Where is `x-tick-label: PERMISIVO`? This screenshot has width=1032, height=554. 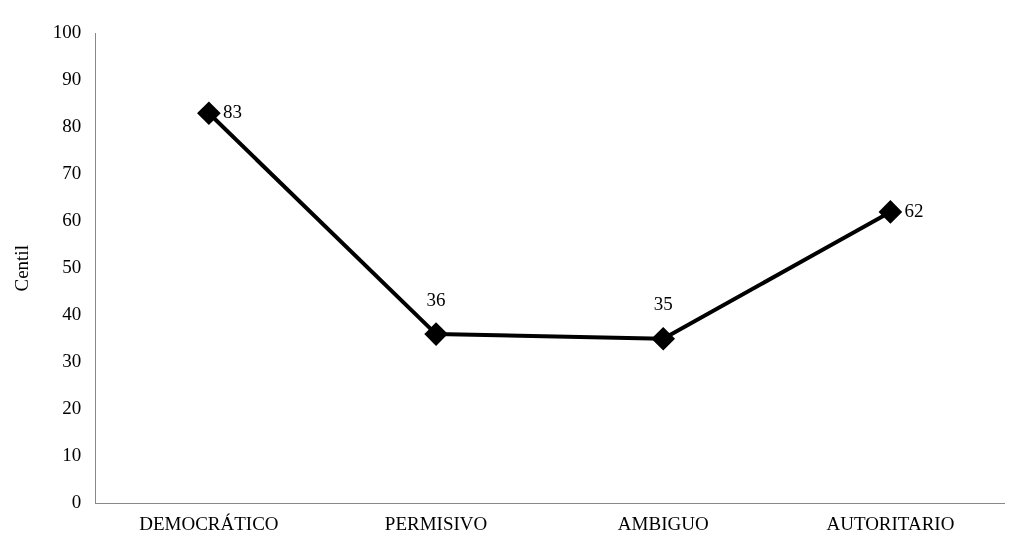
x-tick-label: PERMISIVO is located at coordinates (436, 523).